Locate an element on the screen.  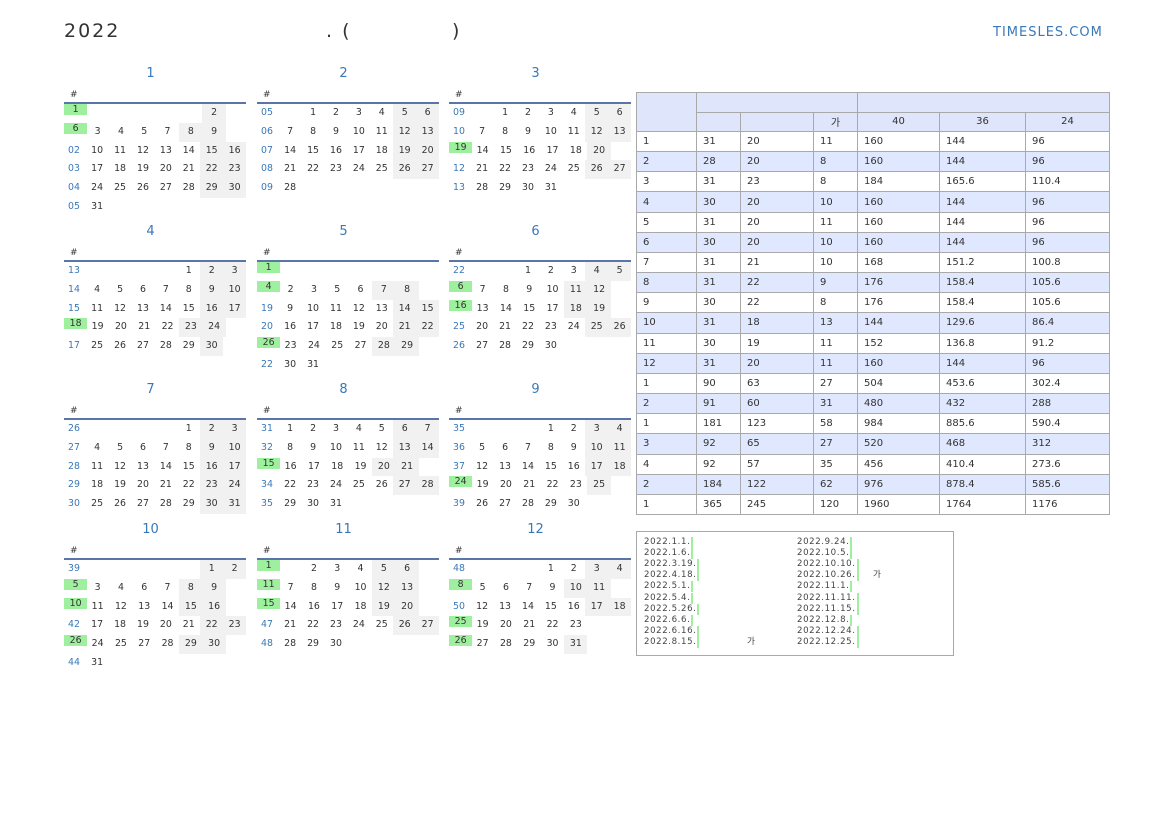
day-cell: 2 is located at coordinates (550, 270).